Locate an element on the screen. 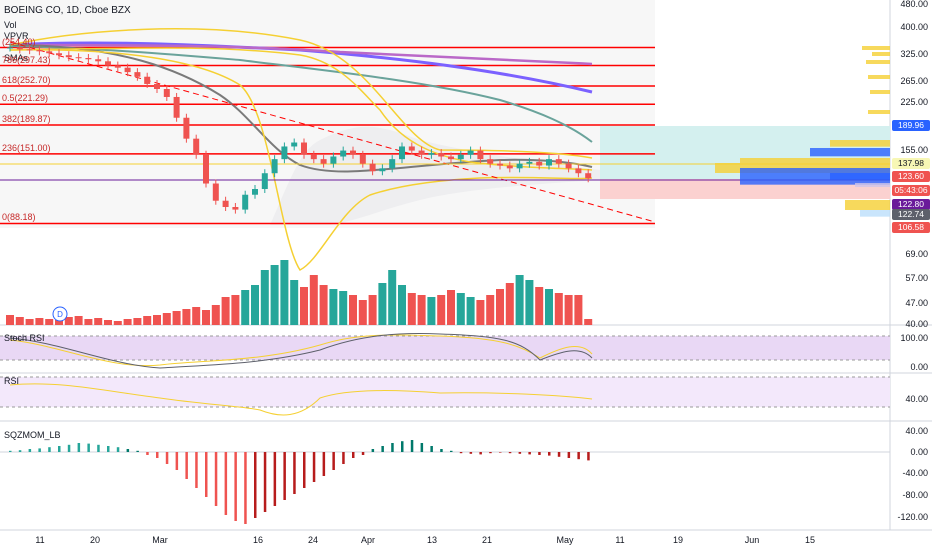  fib-label: 382(189.87) is located at coordinates (26, 119).